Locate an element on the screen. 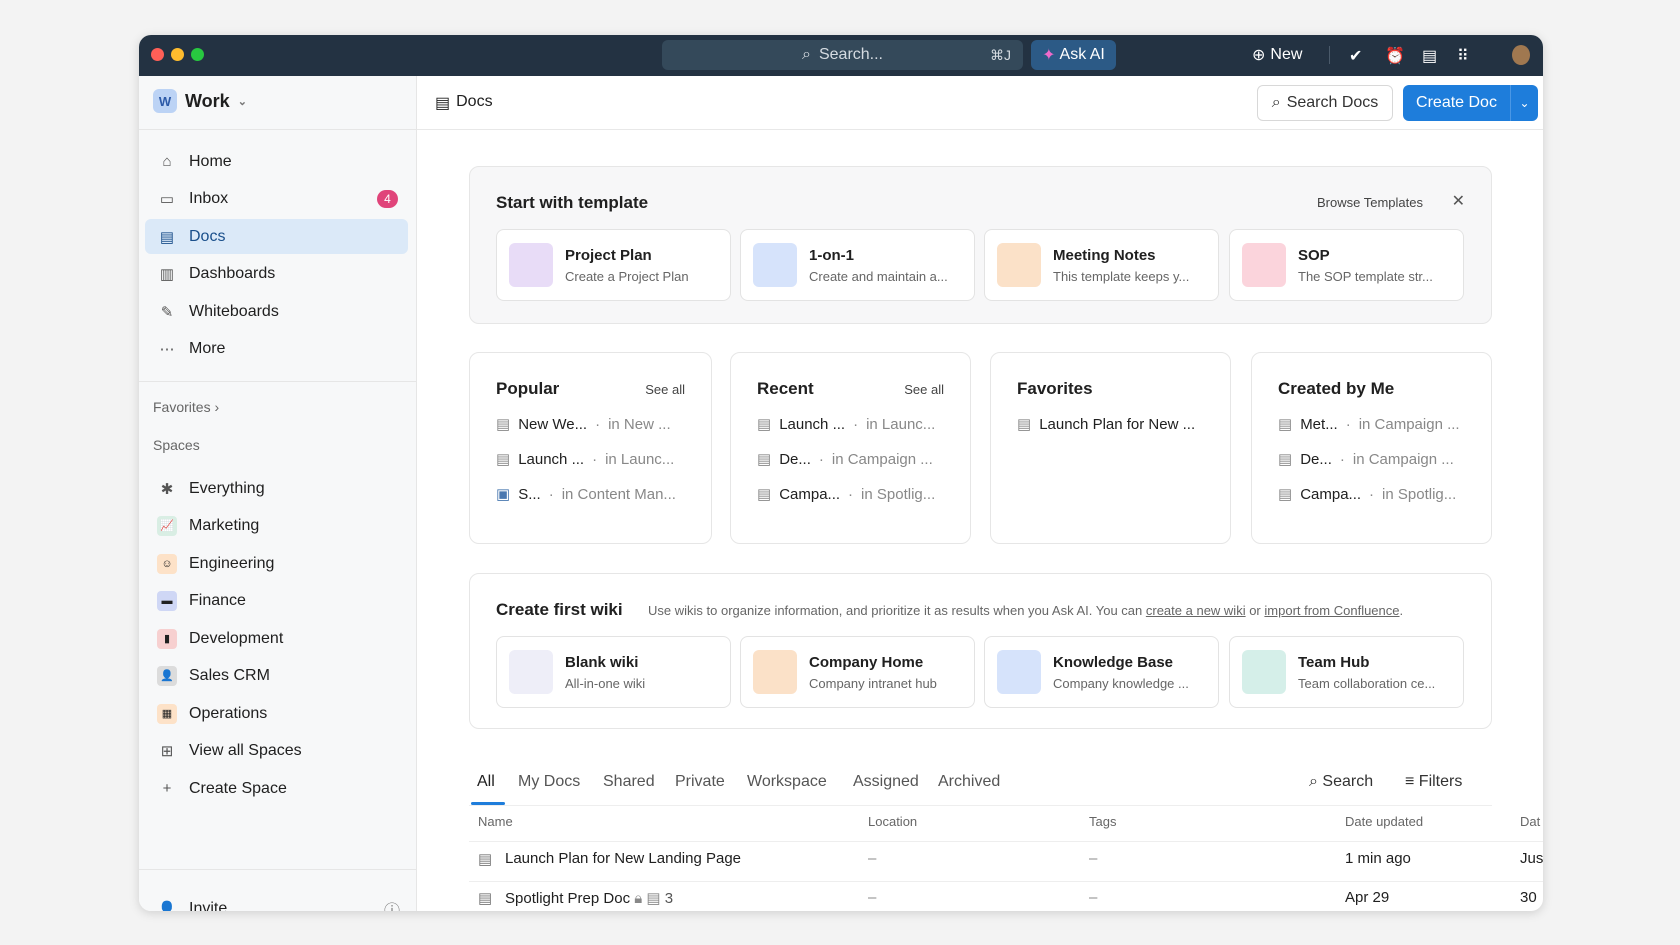 This screenshot has width=1680, height=945. wiki-card: Company Home Company intranet hub is located at coordinates (857, 672).